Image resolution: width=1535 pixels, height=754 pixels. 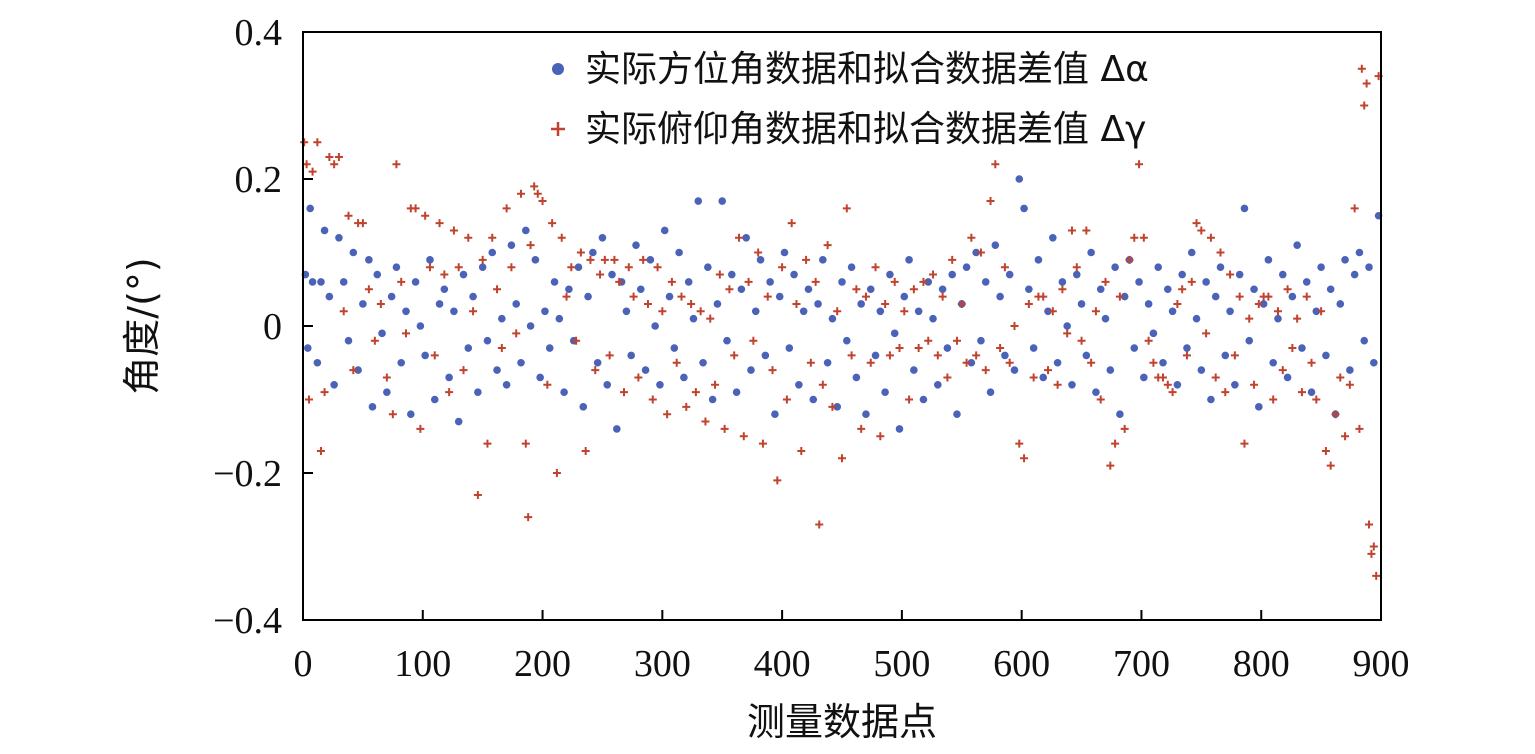 I want to click on x-tick-label: 200, so click(x=542, y=664).